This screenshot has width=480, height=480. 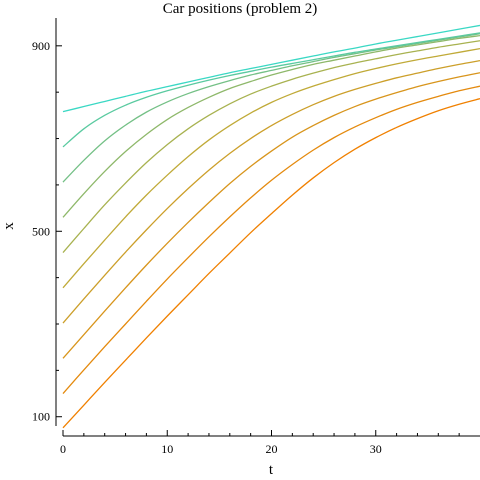 What do you see at coordinates (271, 470) in the screenshot?
I see `x-axis-label: t` at bounding box center [271, 470].